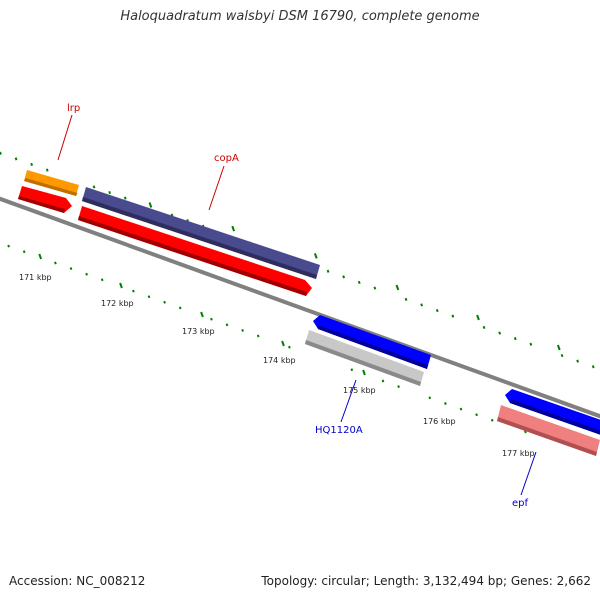 The width and height of the screenshot is (600, 600). Describe the element at coordinates (216, 188) in the screenshot. I see `copa-leader-line` at that location.